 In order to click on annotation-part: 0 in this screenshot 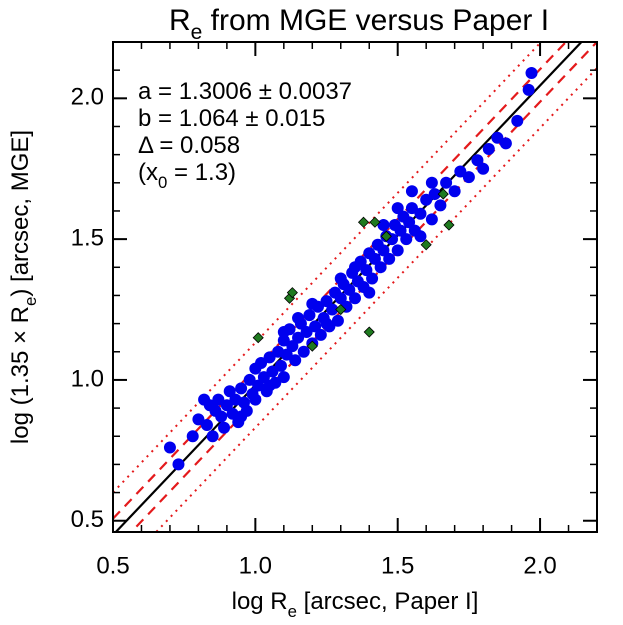, I will do `click(162, 182)`.